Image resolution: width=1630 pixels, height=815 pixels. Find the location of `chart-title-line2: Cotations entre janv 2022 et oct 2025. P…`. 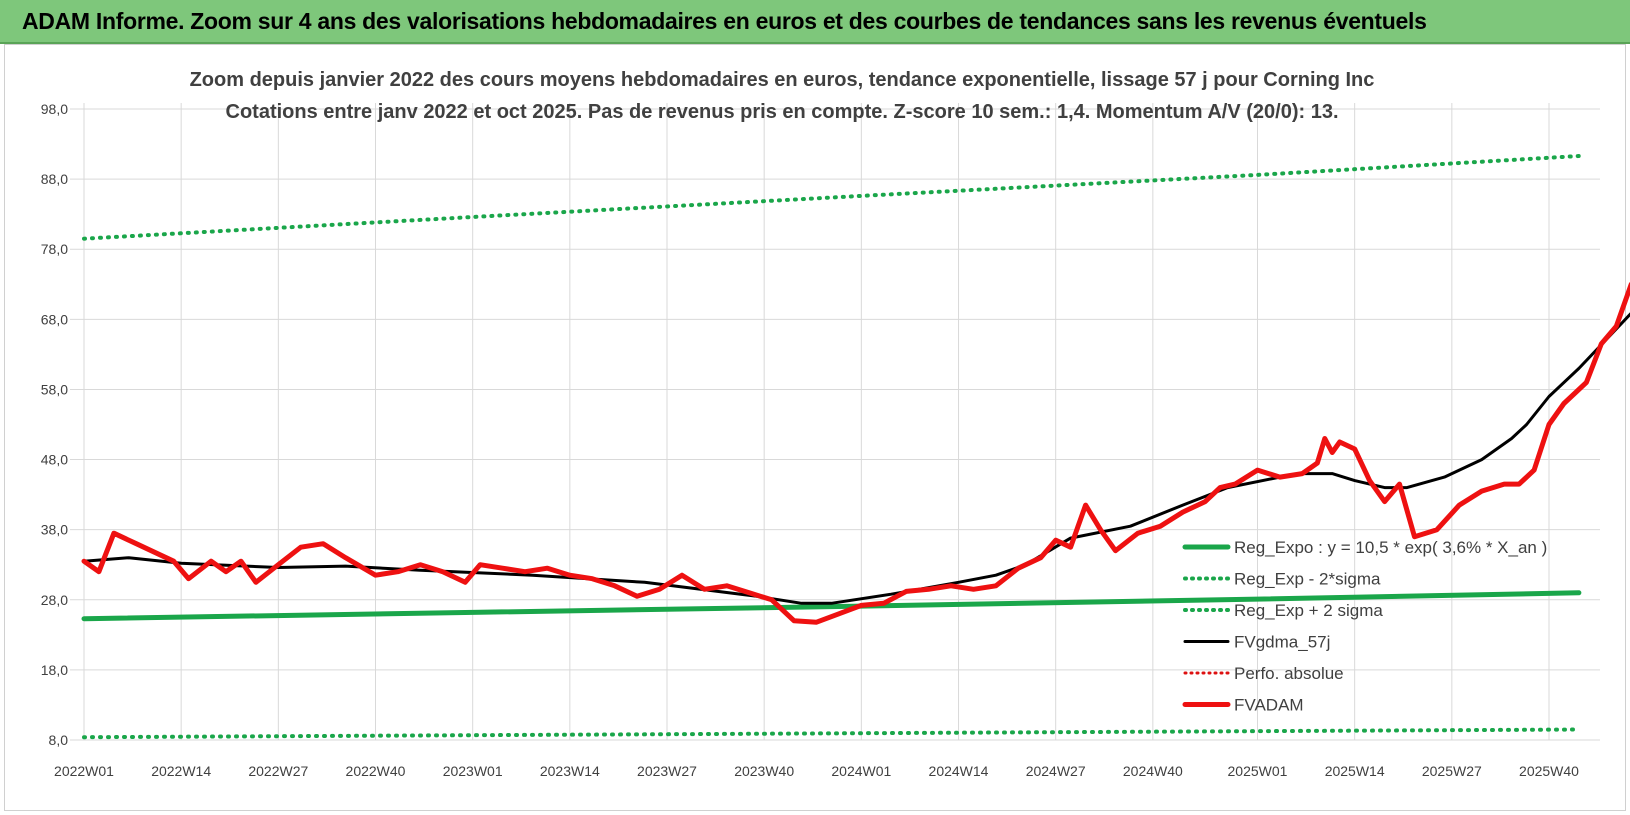

chart-title-line2: Cotations entre janv 2022 et oct 2025. P… is located at coordinates (782, 112).